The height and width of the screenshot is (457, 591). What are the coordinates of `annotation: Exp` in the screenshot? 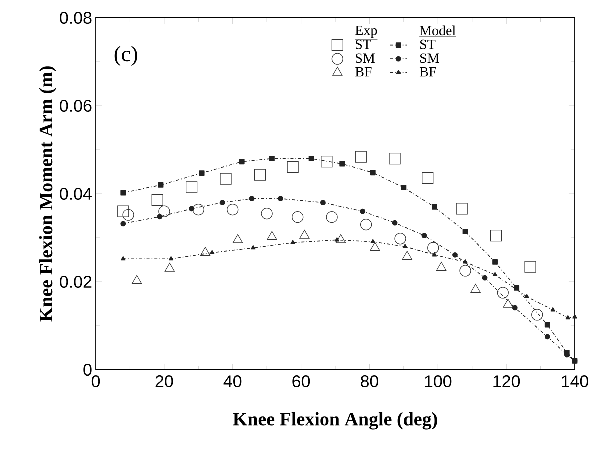 It's located at (367, 32).